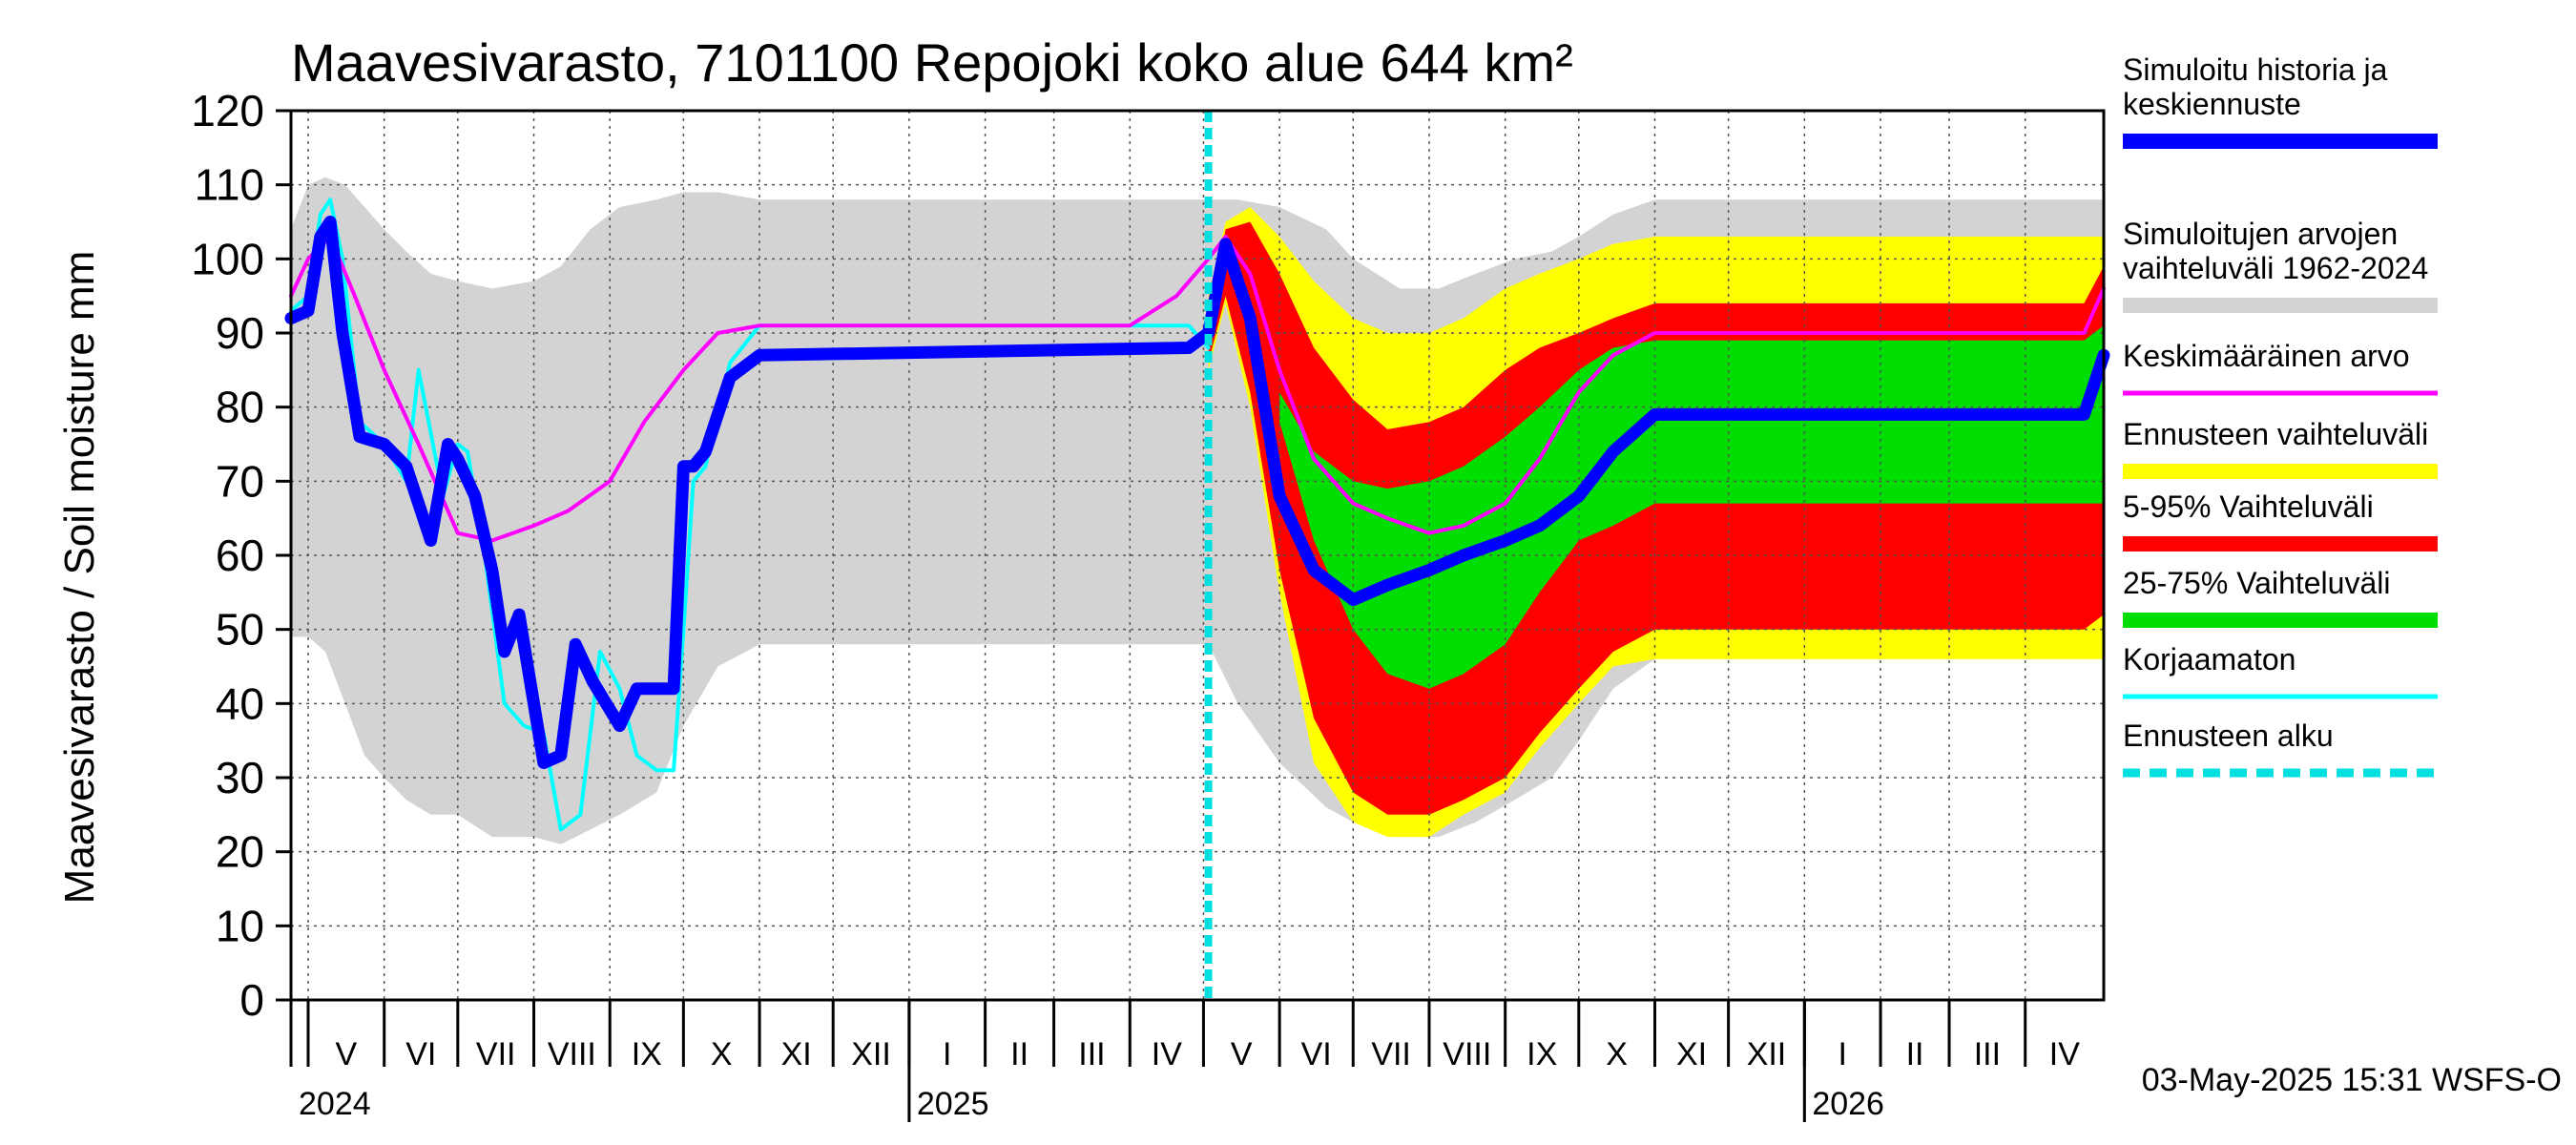 The image size is (2576, 1145). I want to click on y-axis-ticks: 0 10 20 30 40 50 60 70 80 90 100 110 120, so click(241, 555).